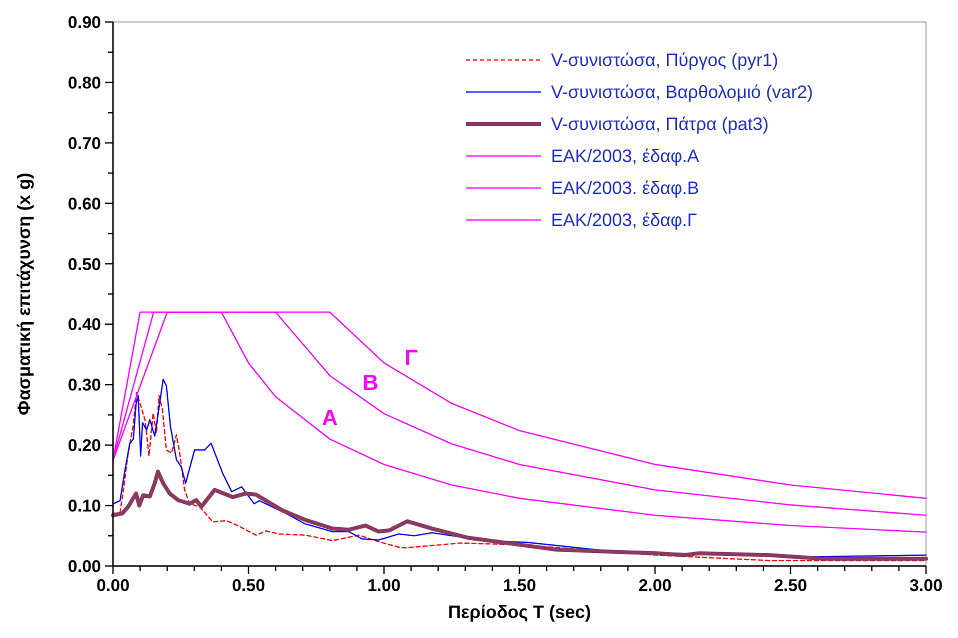 This screenshot has height=638, width=958. Describe the element at coordinates (84, 385) in the screenshot. I see `y-tick-label: 0.30` at that location.